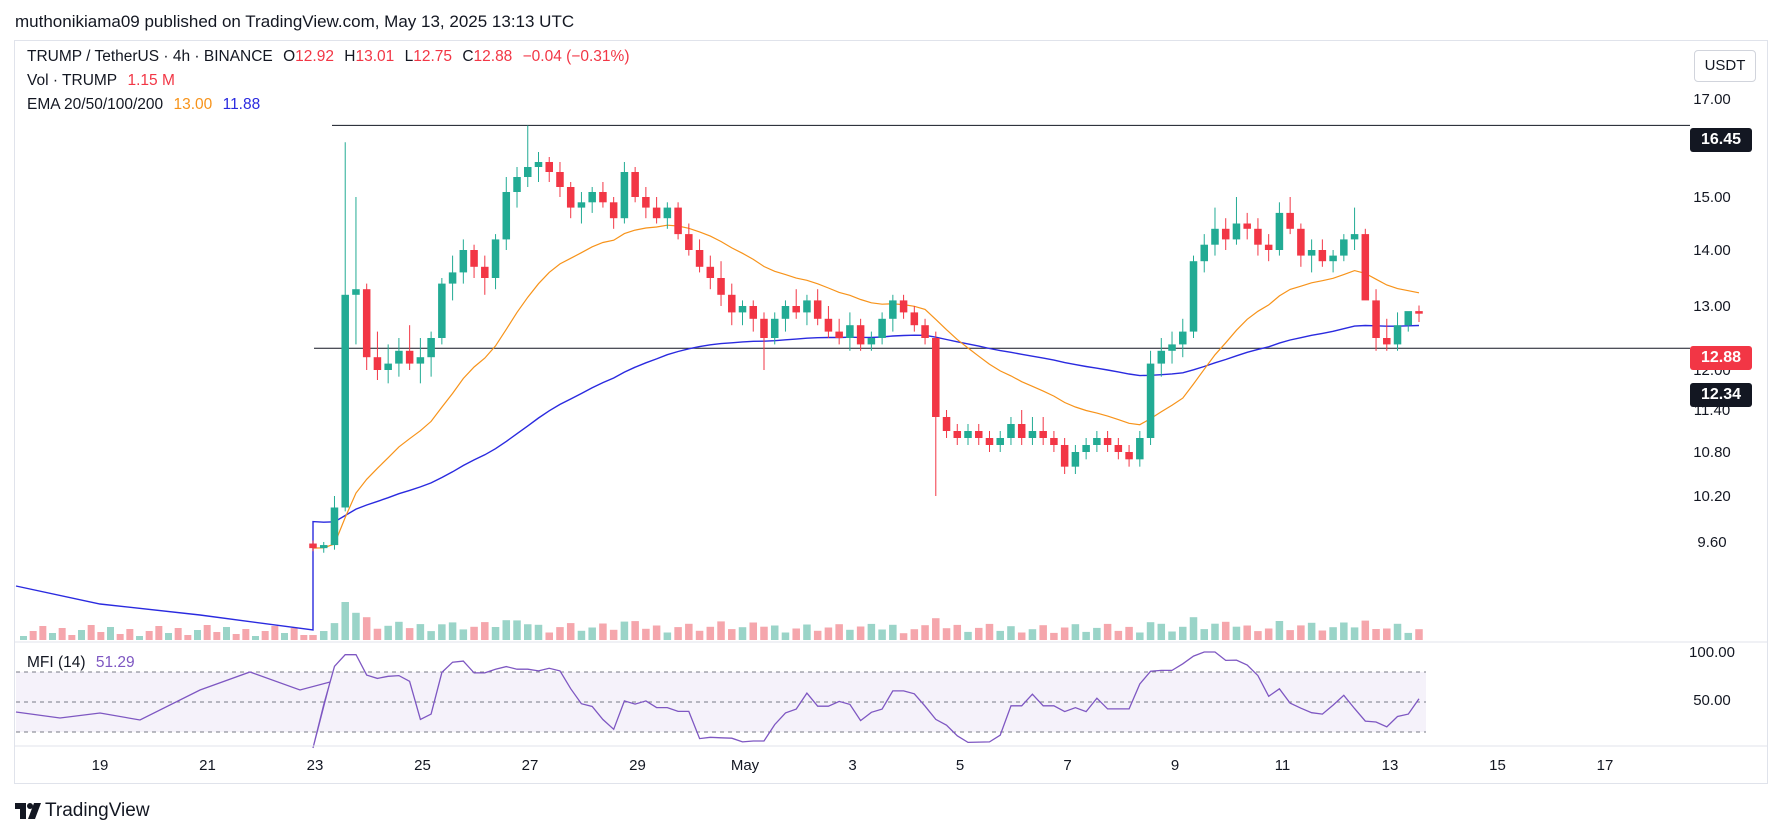 The width and height of the screenshot is (1781, 837). I want to click on volume-label: Vol · TRUMP, so click(72, 80).